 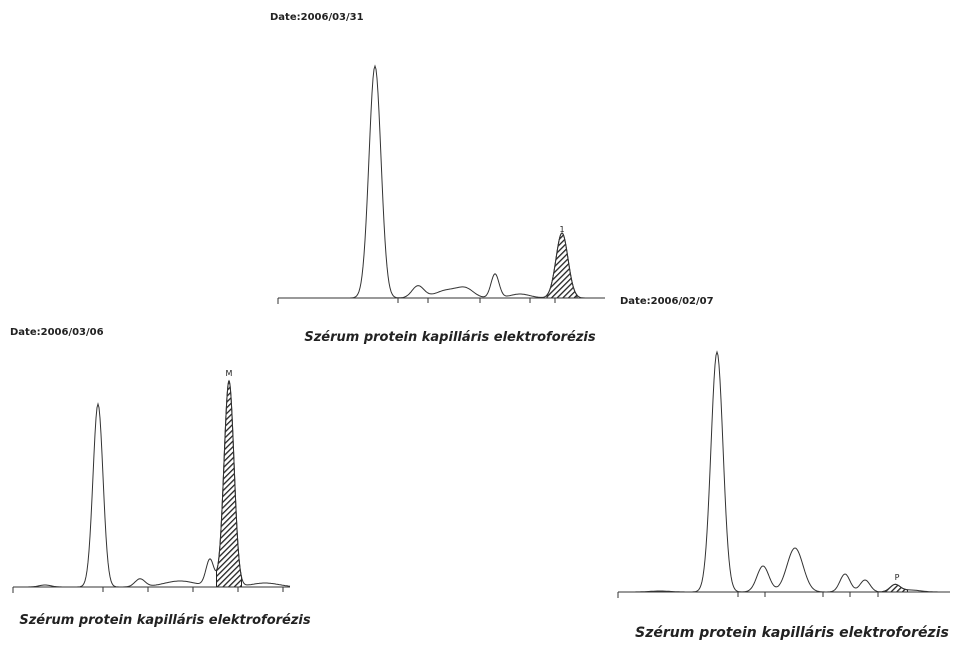 What do you see at coordinates (897, 577) in the screenshot?
I see `peak-label: P` at bounding box center [897, 577].